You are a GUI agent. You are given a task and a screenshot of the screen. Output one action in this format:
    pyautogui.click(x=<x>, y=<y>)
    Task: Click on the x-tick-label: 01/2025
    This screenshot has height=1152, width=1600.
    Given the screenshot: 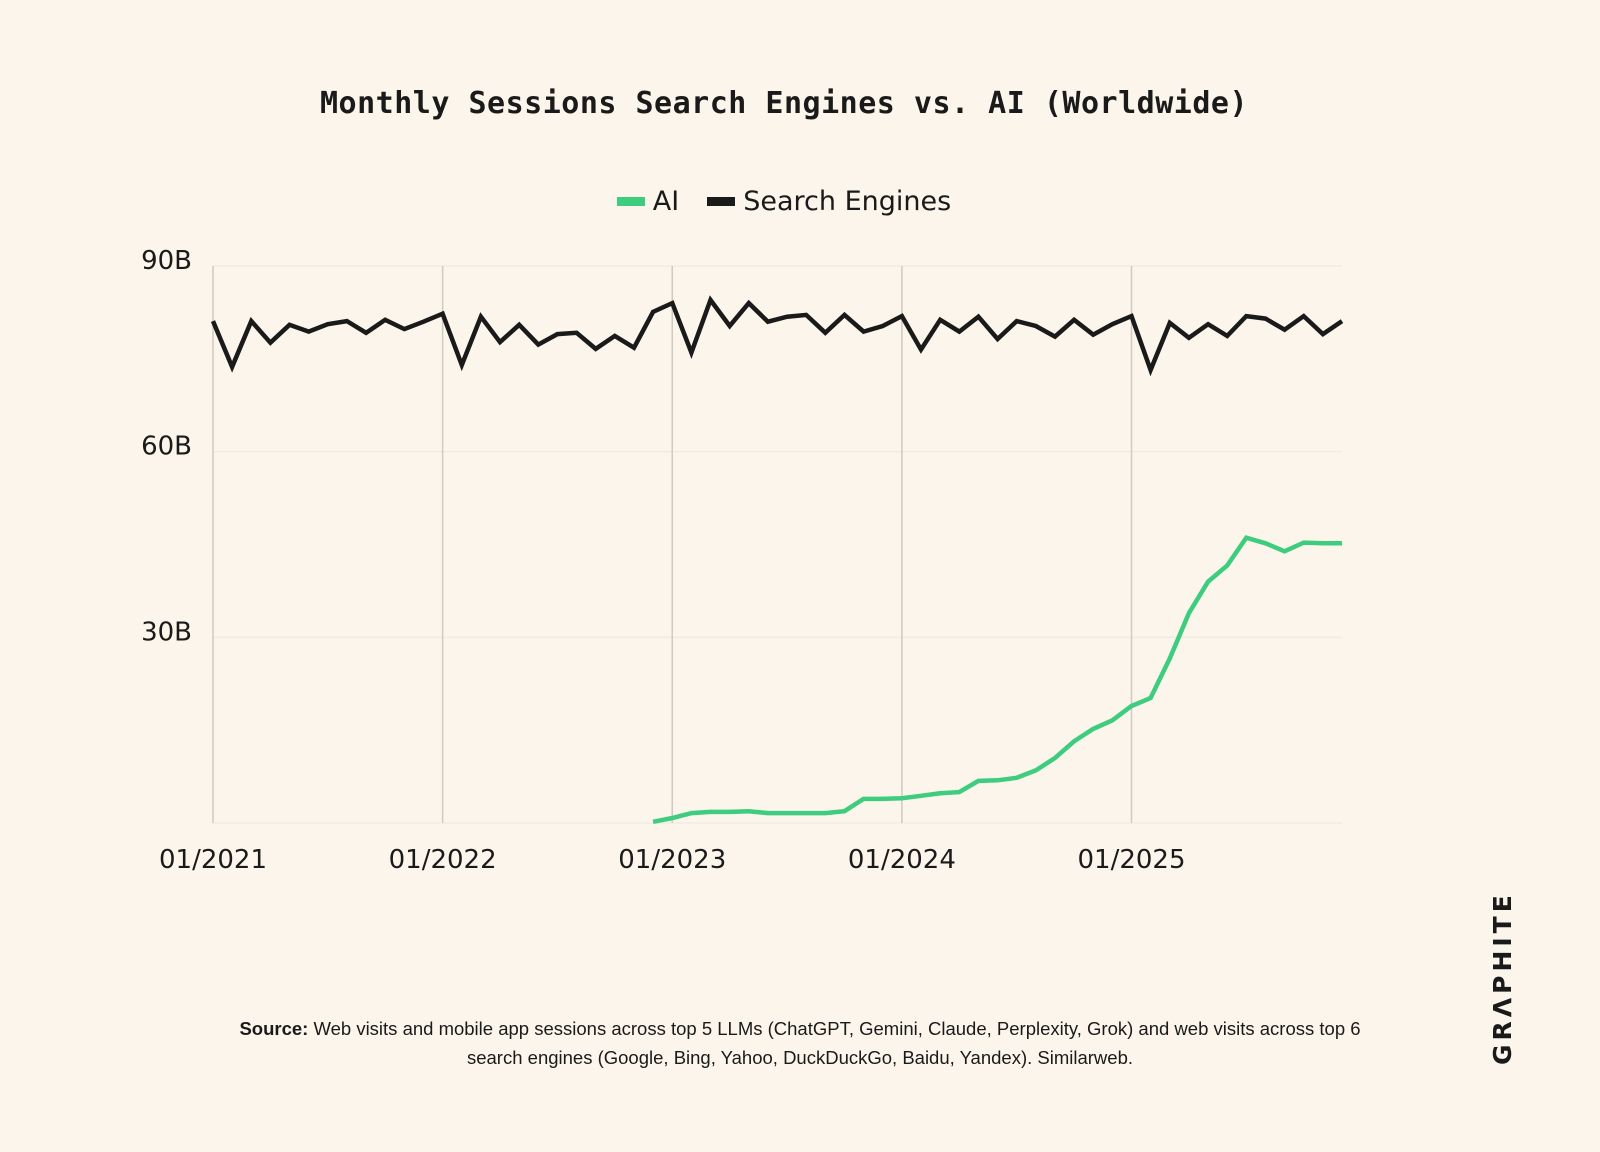 What is the action you would take?
    pyautogui.click(x=1132, y=860)
    